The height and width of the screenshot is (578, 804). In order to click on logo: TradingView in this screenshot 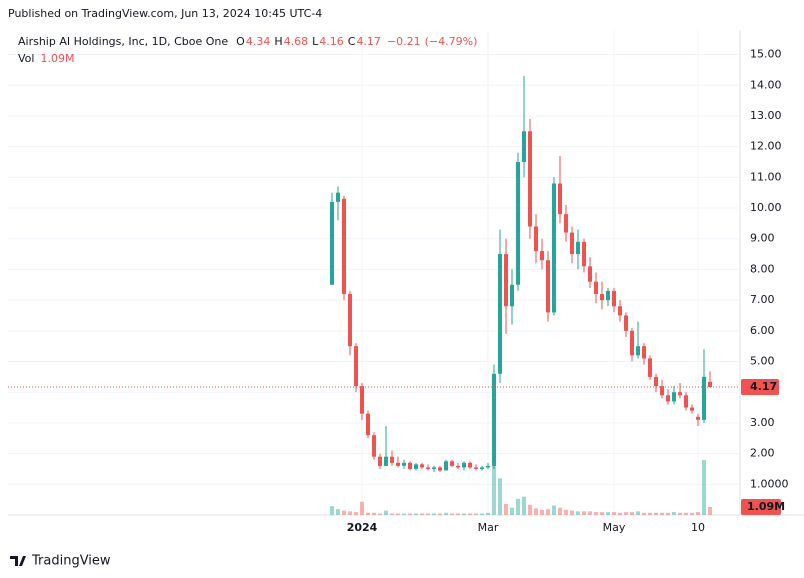, I will do `click(60, 561)`.